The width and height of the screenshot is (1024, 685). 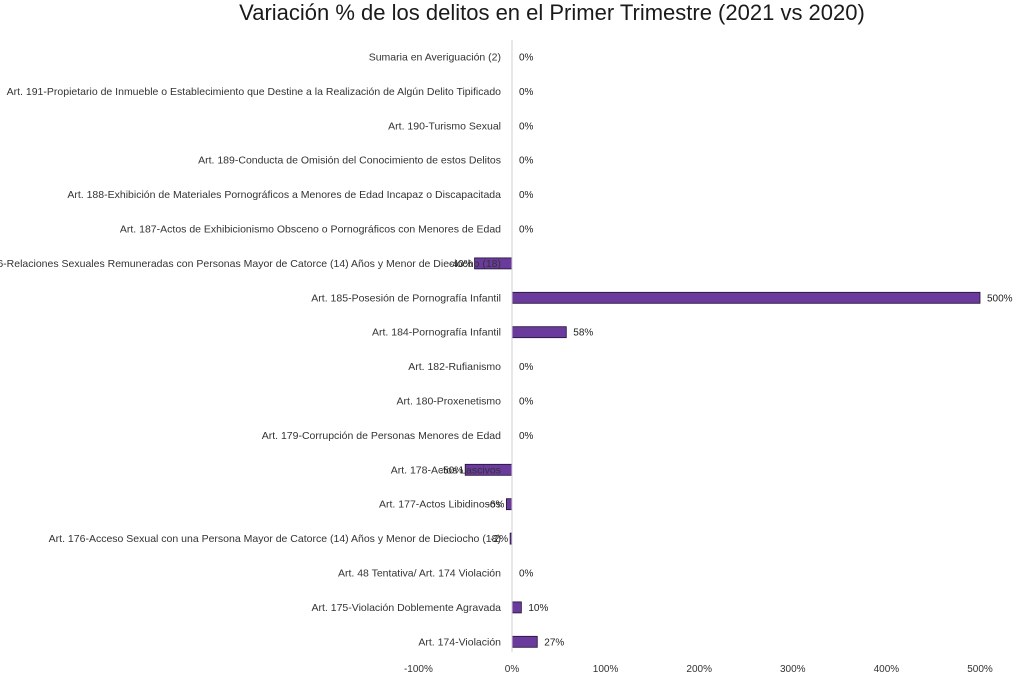 What do you see at coordinates (418, 669) in the screenshot?
I see `x-tick-label: -100%` at bounding box center [418, 669].